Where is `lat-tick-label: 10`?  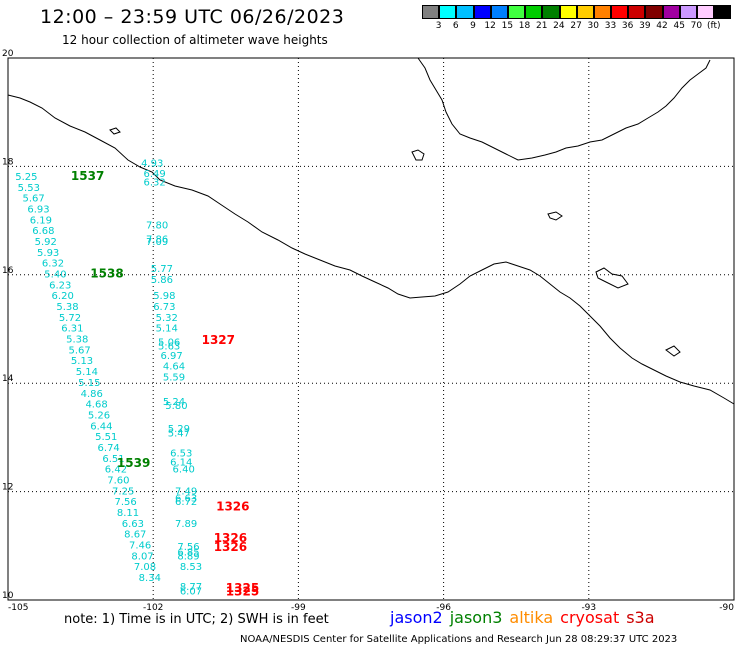 lat-tick-label: 10 is located at coordinates (8, 596).